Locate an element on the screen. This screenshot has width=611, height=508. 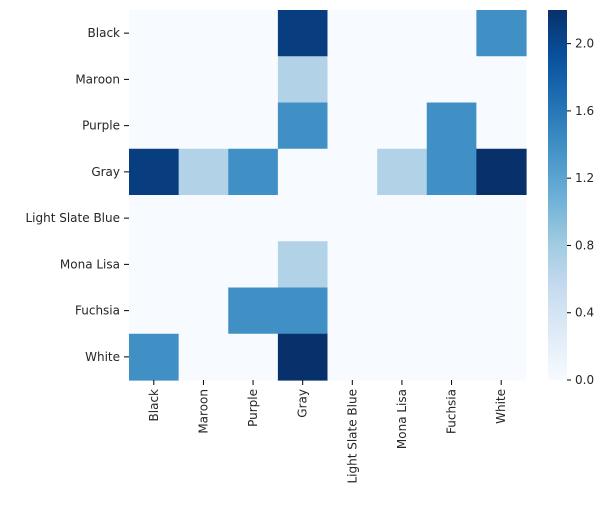
y-tick-label: White is located at coordinates (102, 357).